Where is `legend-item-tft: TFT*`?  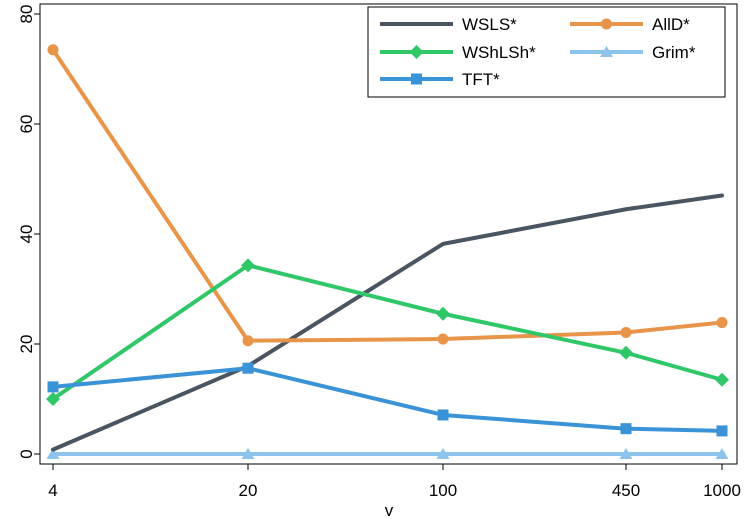
legend-item-tft: TFT* is located at coordinates (440, 79).